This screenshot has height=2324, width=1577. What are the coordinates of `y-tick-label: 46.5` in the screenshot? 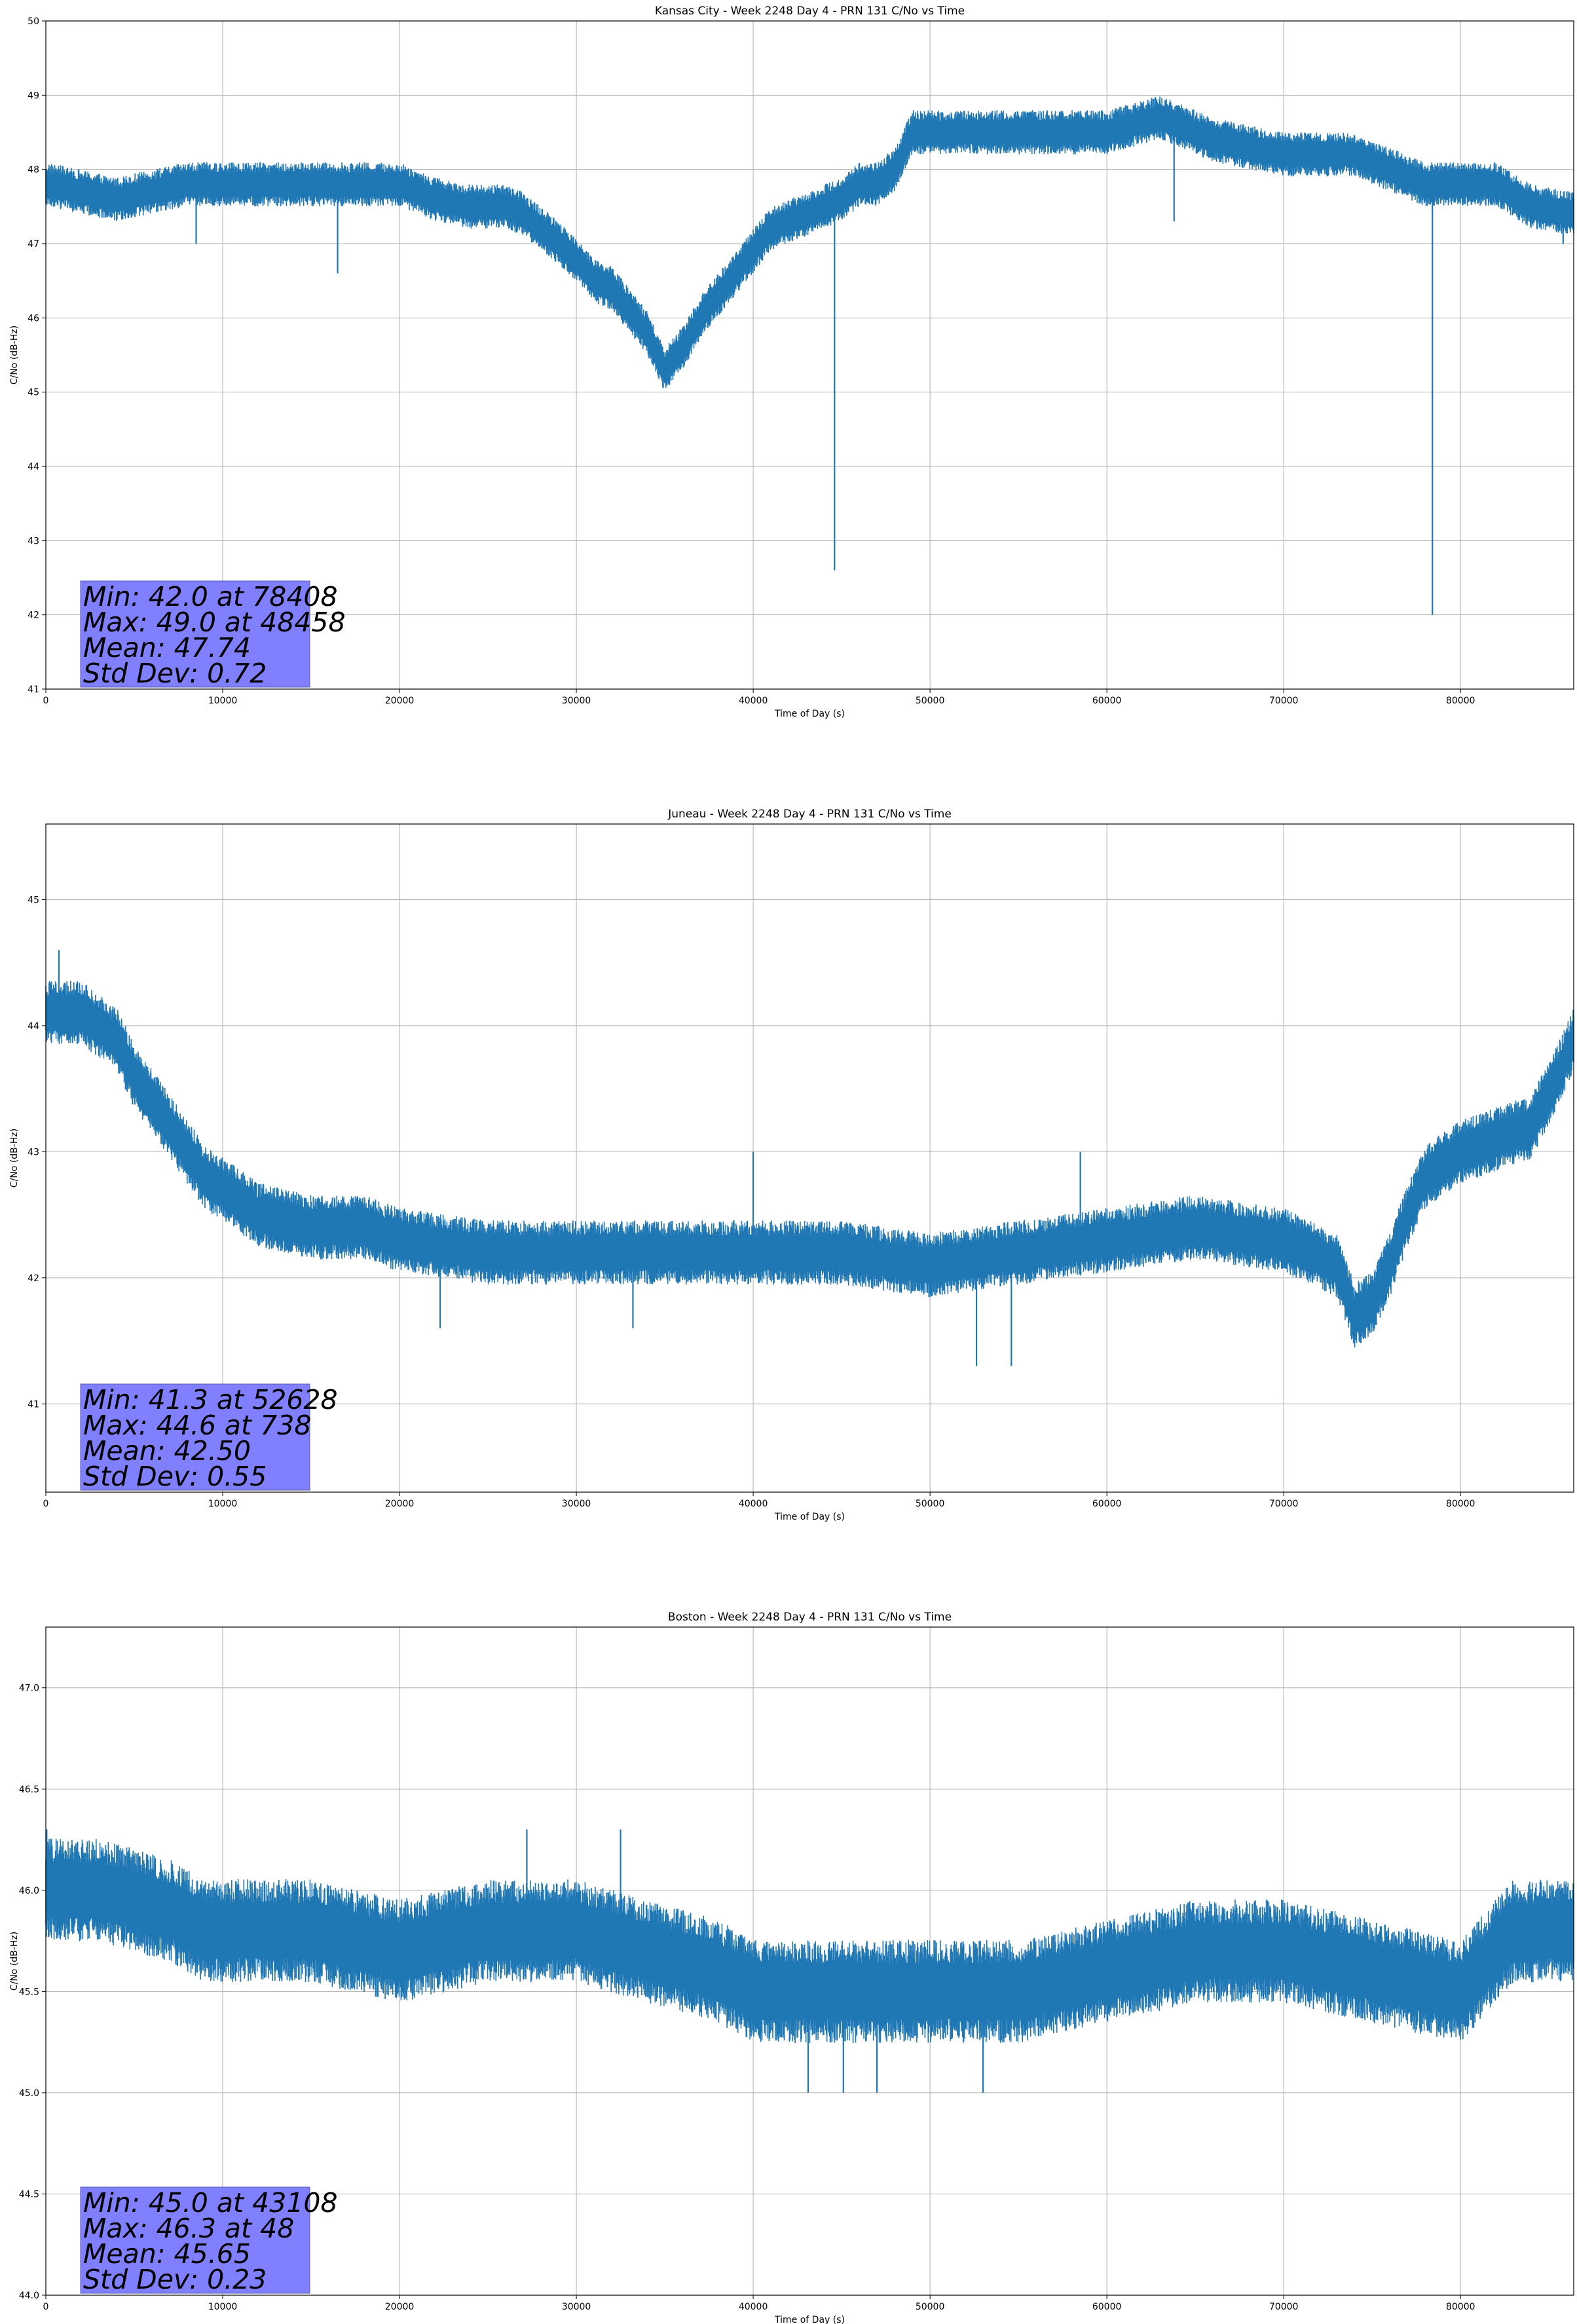 It's located at (29, 1789).